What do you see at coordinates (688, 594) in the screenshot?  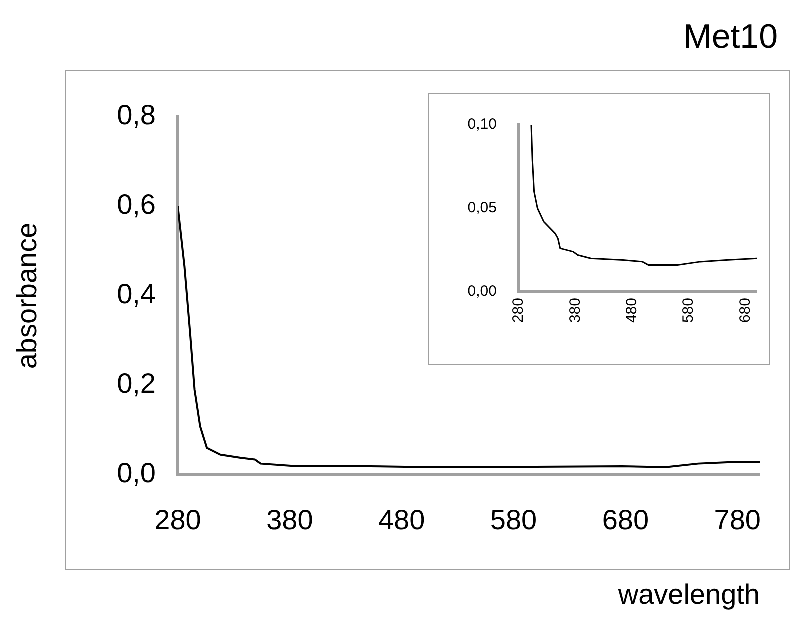 I see `x-axis-title: wavelength` at bounding box center [688, 594].